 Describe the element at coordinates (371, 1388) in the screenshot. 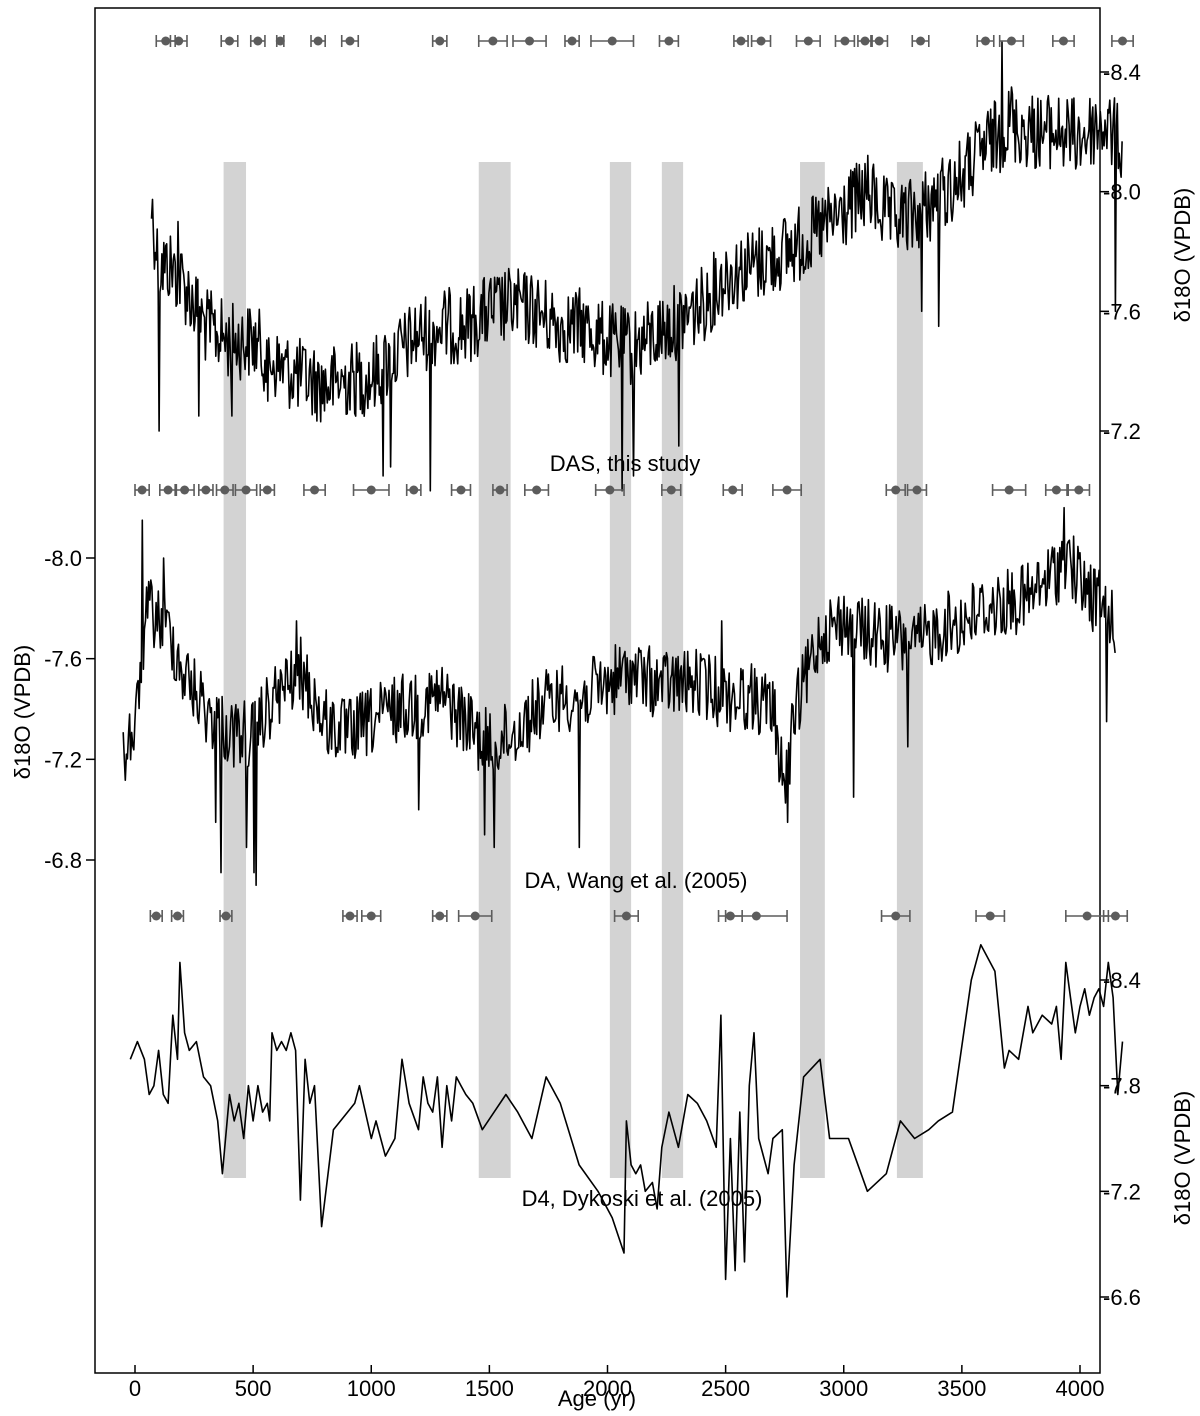

I see `x-tick-label: 1000` at that location.